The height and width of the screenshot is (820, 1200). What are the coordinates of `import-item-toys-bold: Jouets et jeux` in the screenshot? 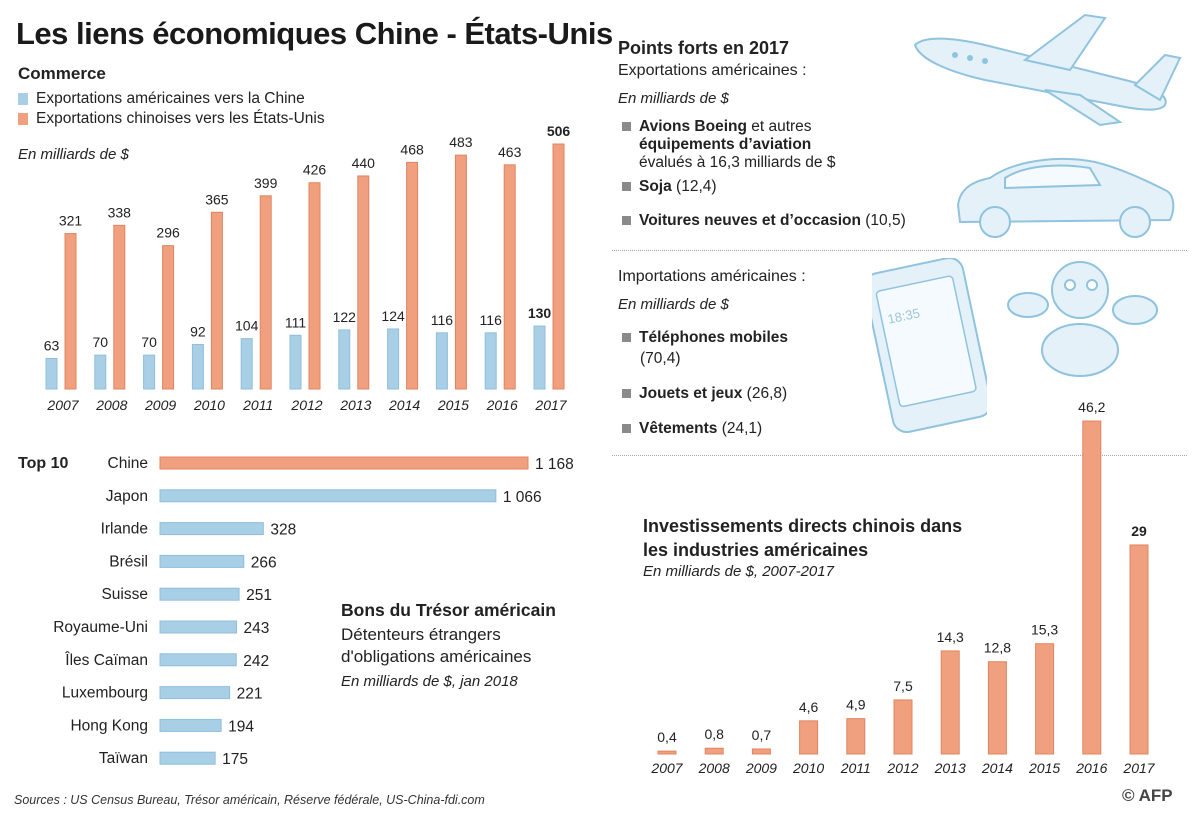 It's located at (691, 393).